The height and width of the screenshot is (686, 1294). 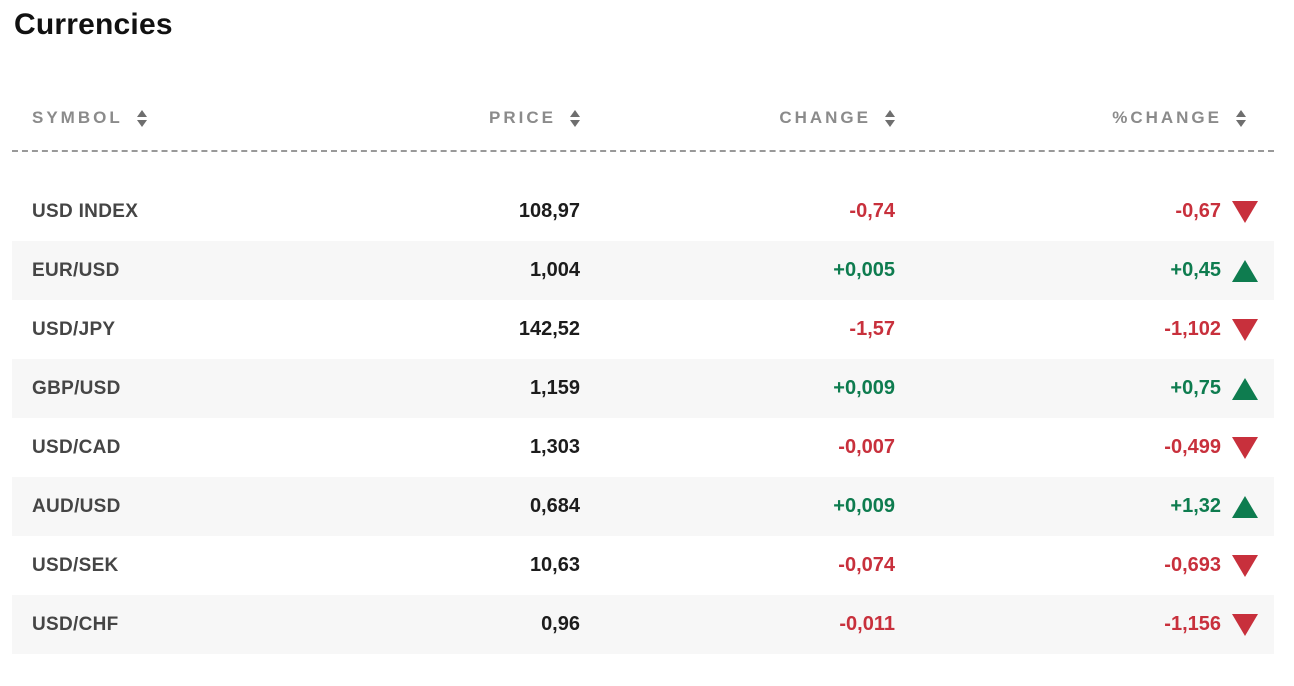 What do you see at coordinates (1084, 118) in the screenshot?
I see `column-header-pct-change: %CHANGE` at bounding box center [1084, 118].